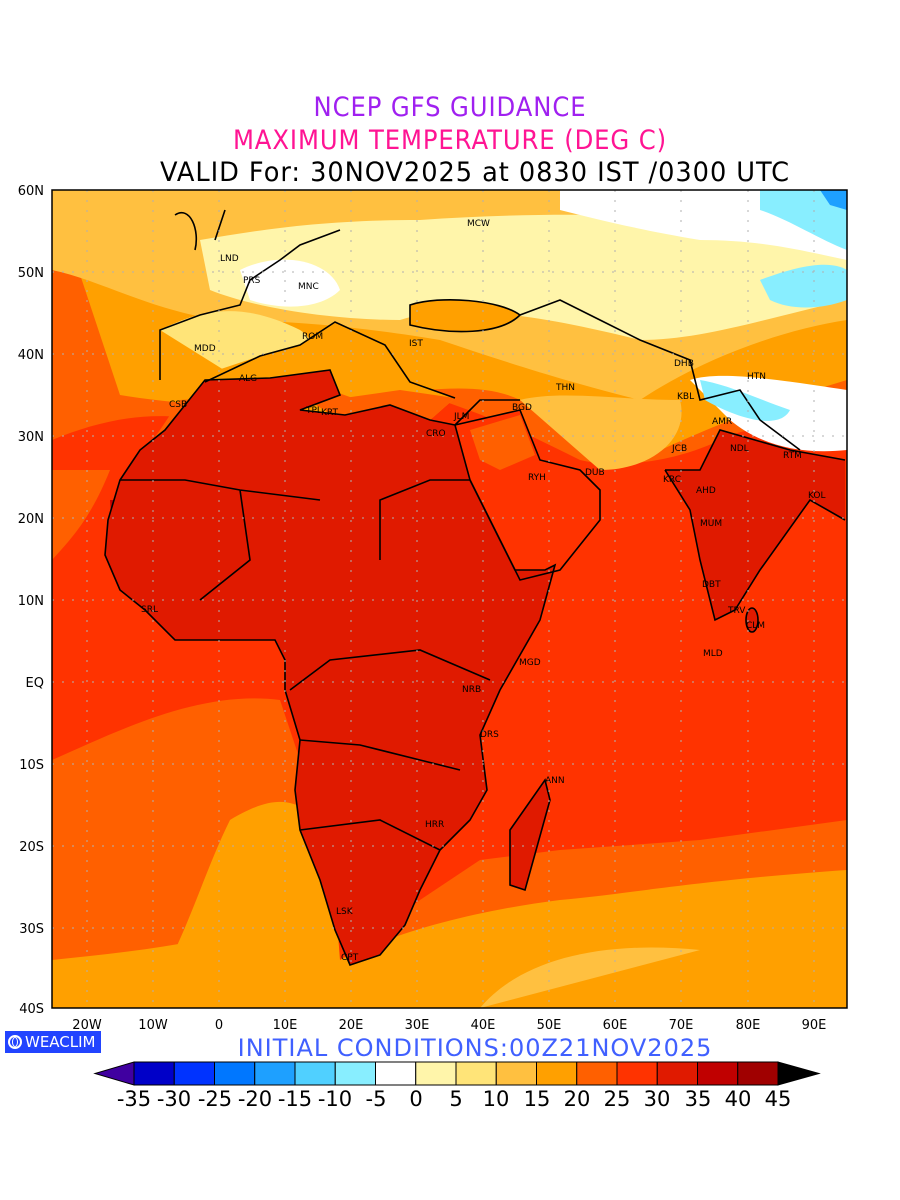 Image resolution: width=900 pixels, height=1200 pixels. I want to click on city-label: CPT, so click(350, 958).